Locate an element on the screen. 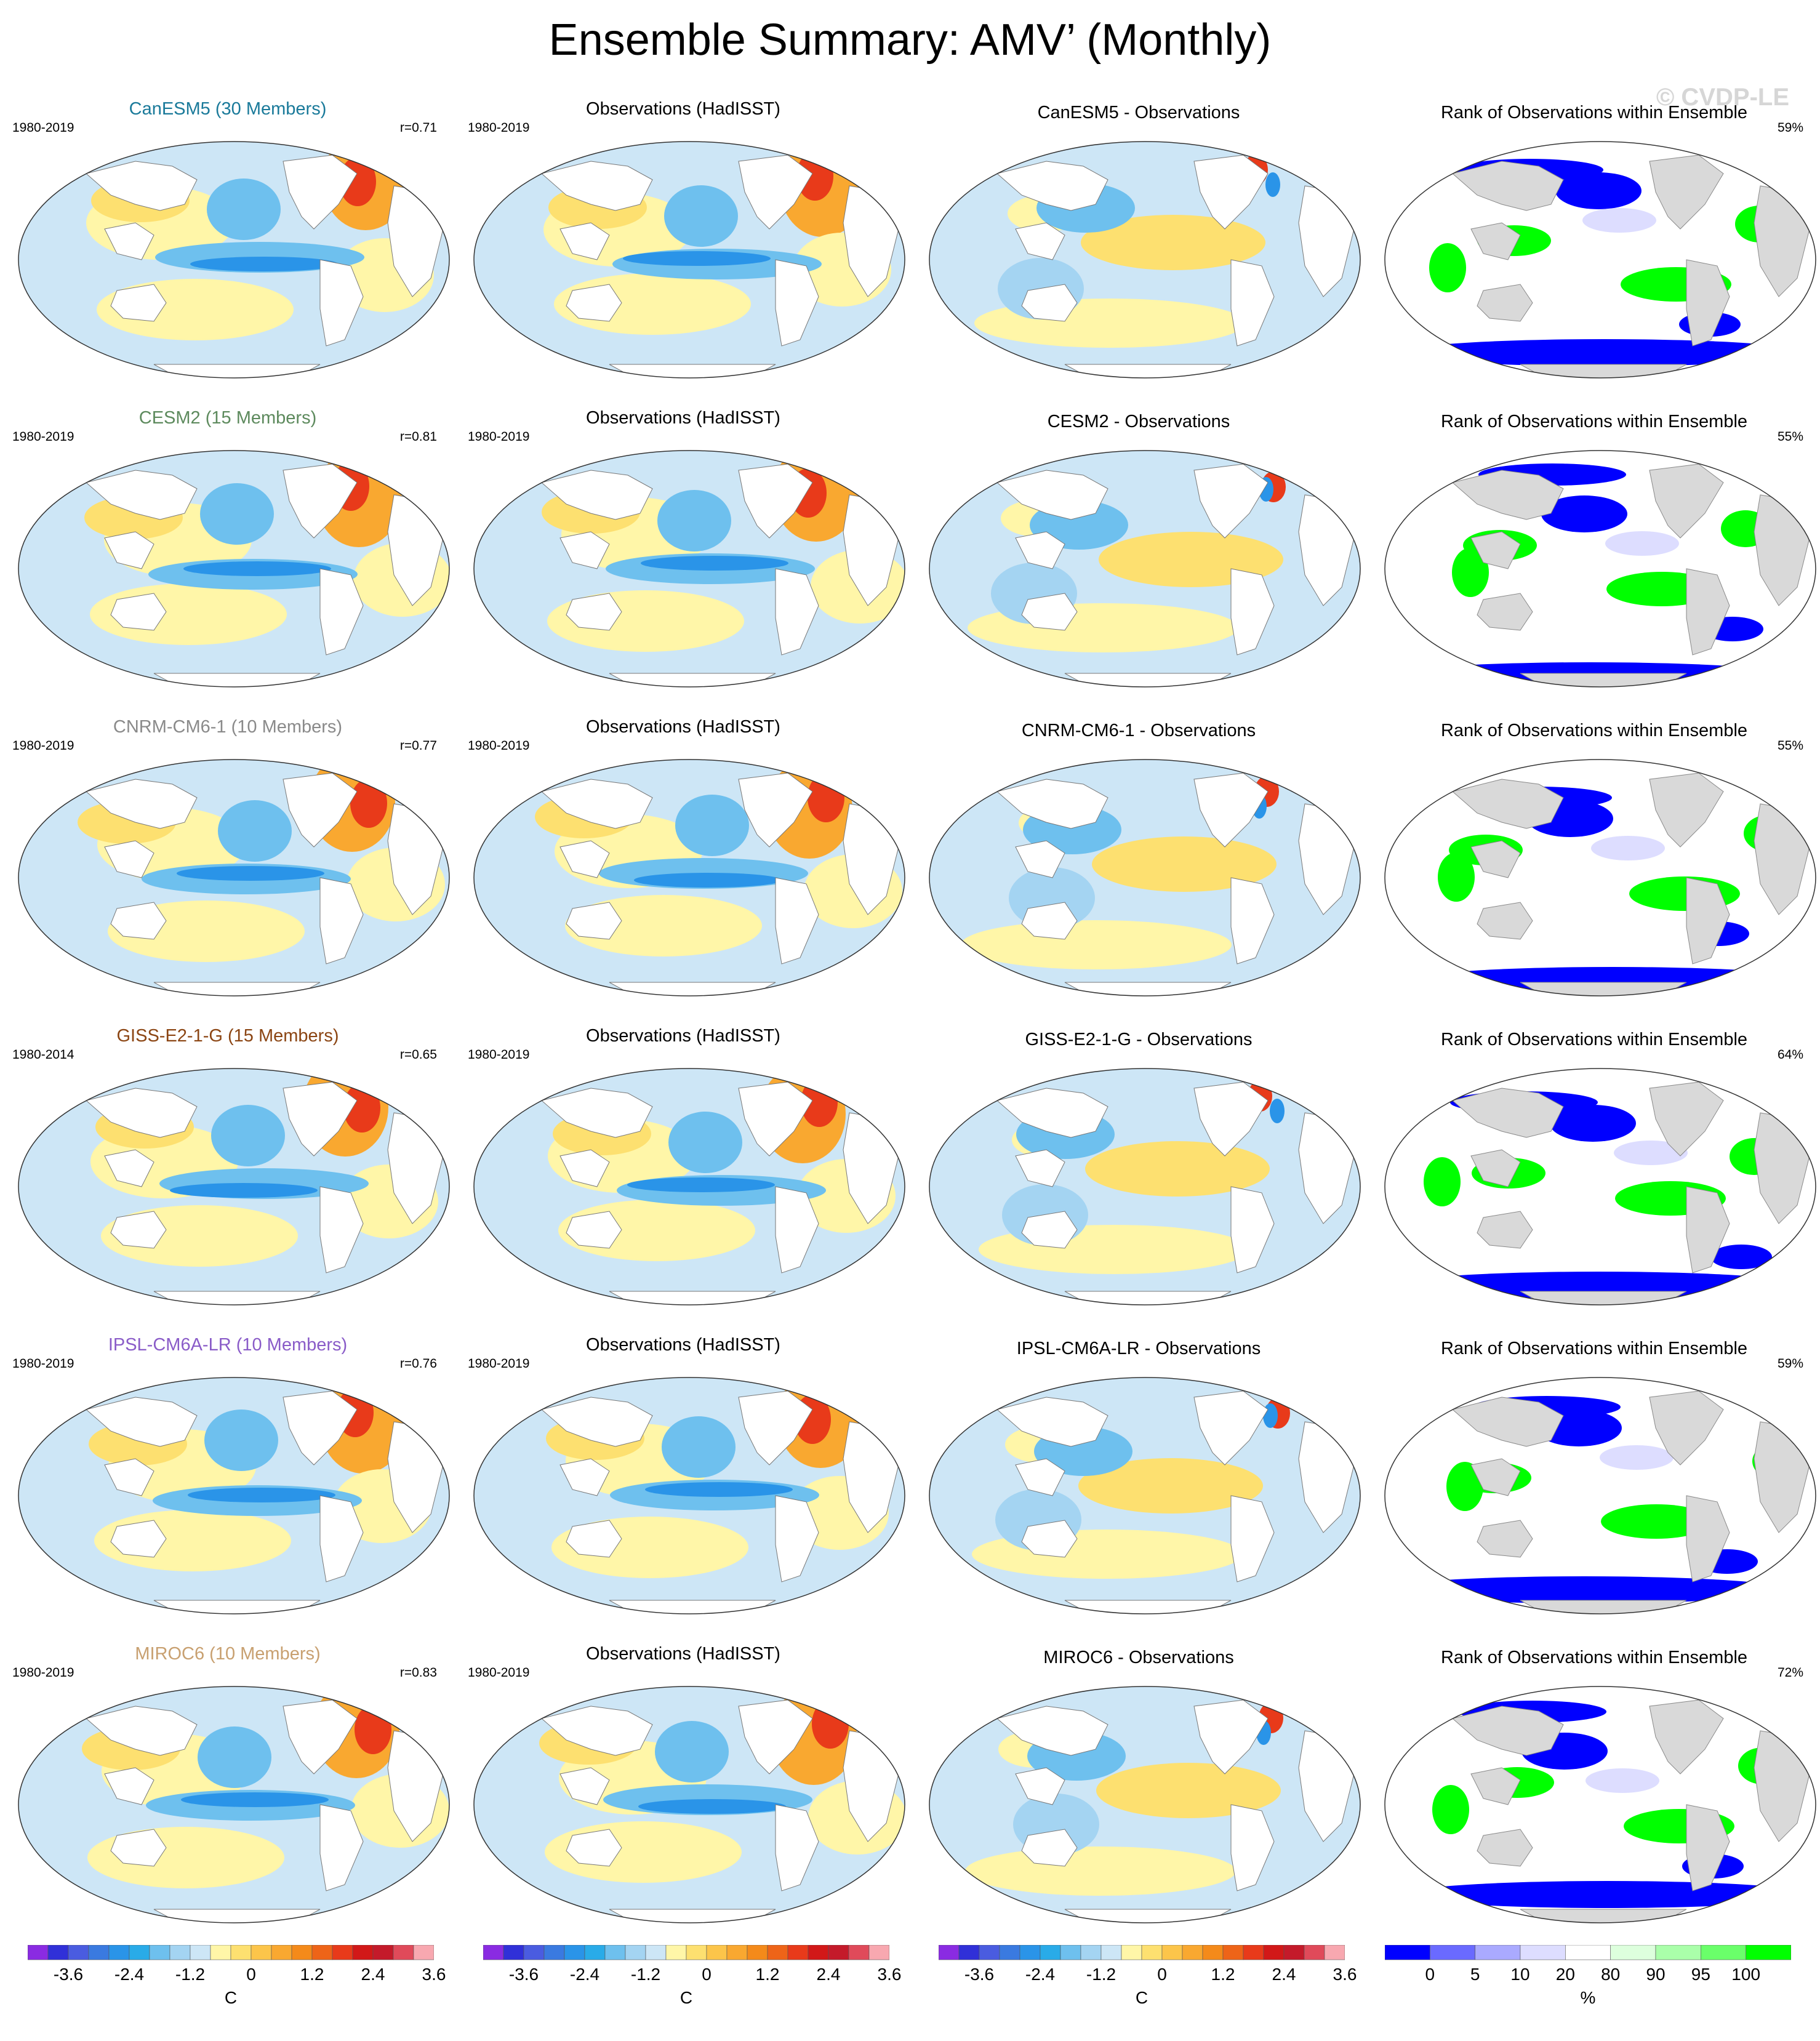 This screenshot has width=1820, height=2041. obs-map is located at coordinates (689, 1496).